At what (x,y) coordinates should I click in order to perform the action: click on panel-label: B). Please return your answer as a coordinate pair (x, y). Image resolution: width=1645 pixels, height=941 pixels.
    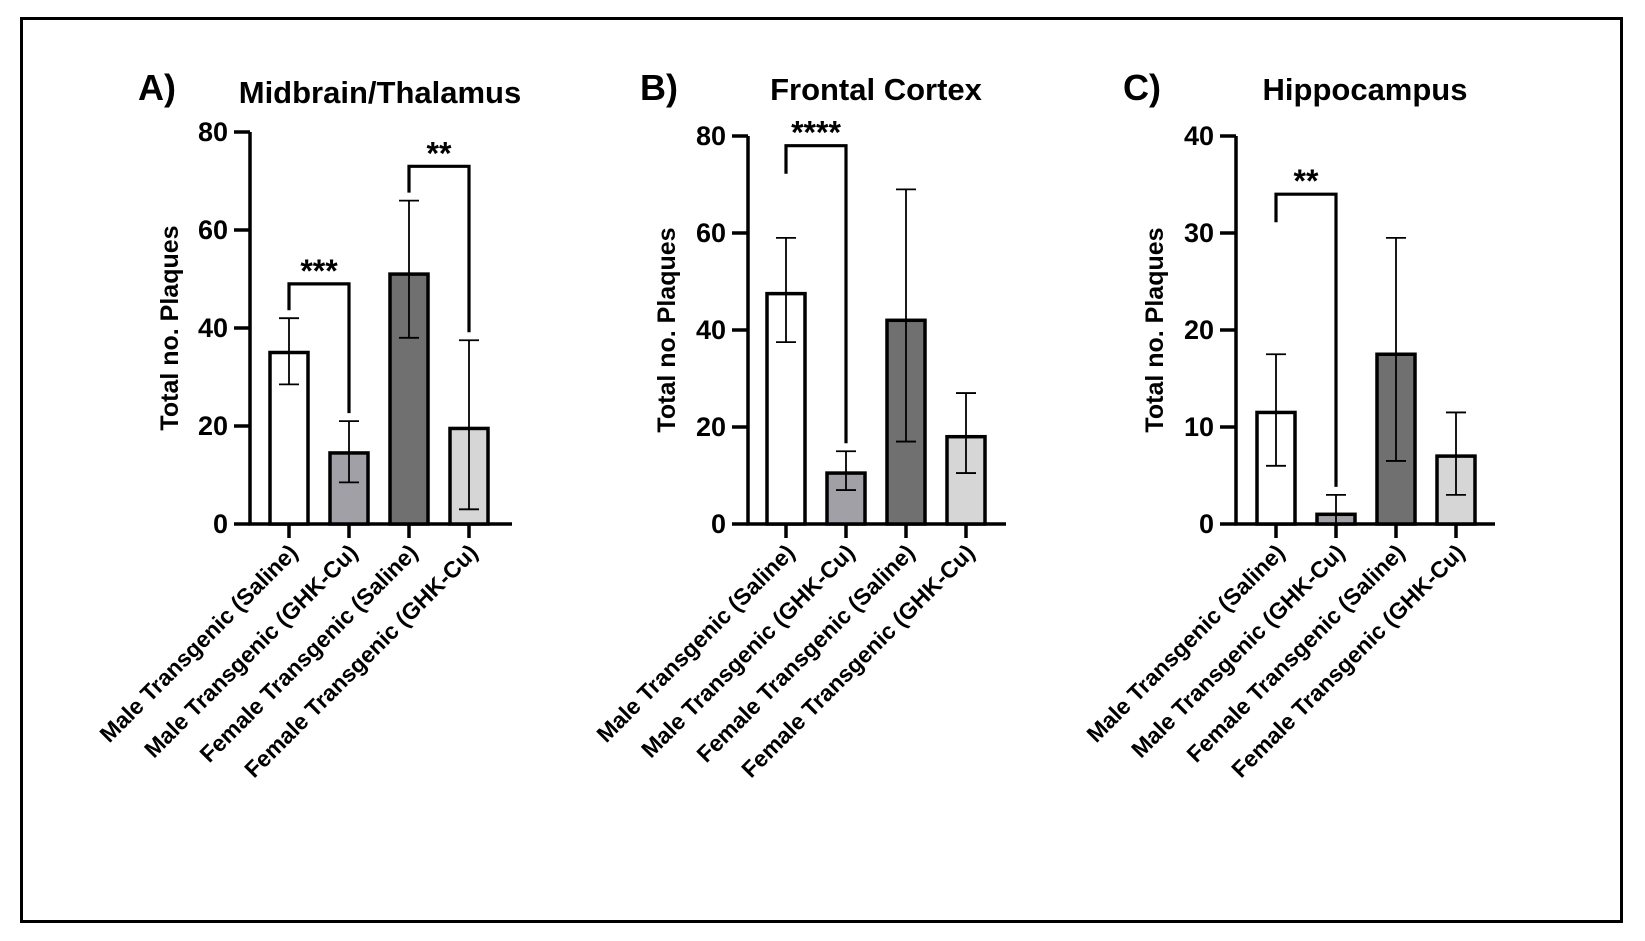
    Looking at the image, I should click on (659, 87).